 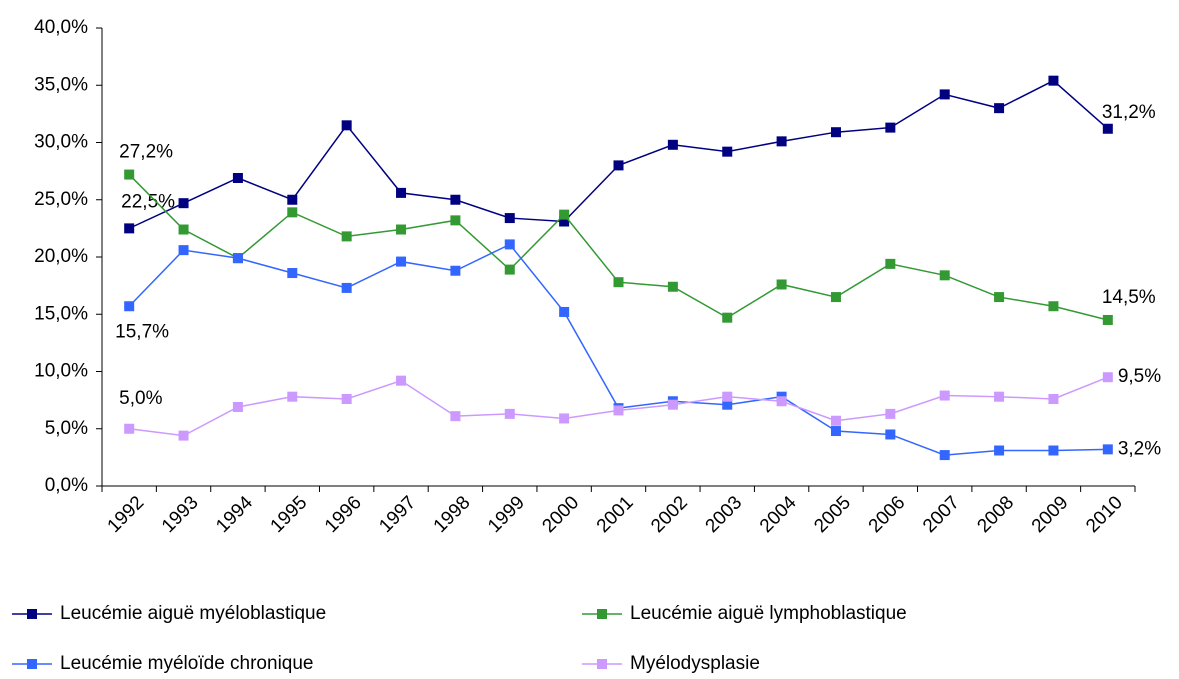 I want to click on x-tick-label: 2000, so click(x=560, y=514).